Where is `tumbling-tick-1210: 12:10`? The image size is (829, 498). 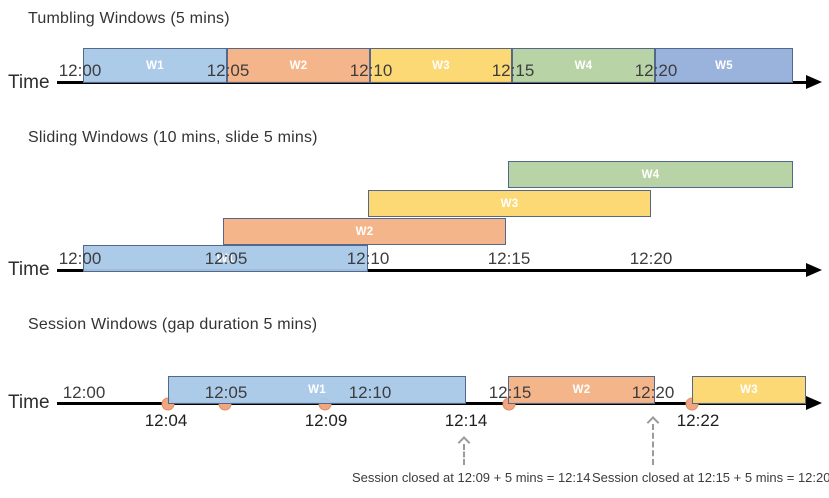
tumbling-tick-1210: 12:10 is located at coordinates (371, 70).